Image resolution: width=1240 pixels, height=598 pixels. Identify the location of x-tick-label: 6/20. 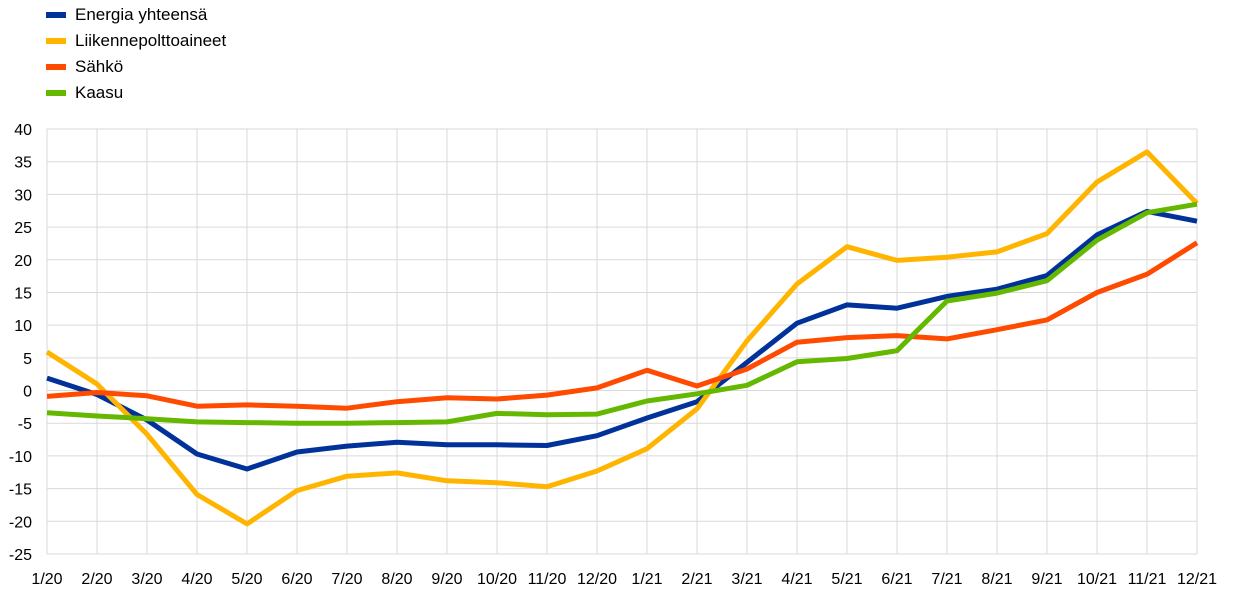
(296, 579).